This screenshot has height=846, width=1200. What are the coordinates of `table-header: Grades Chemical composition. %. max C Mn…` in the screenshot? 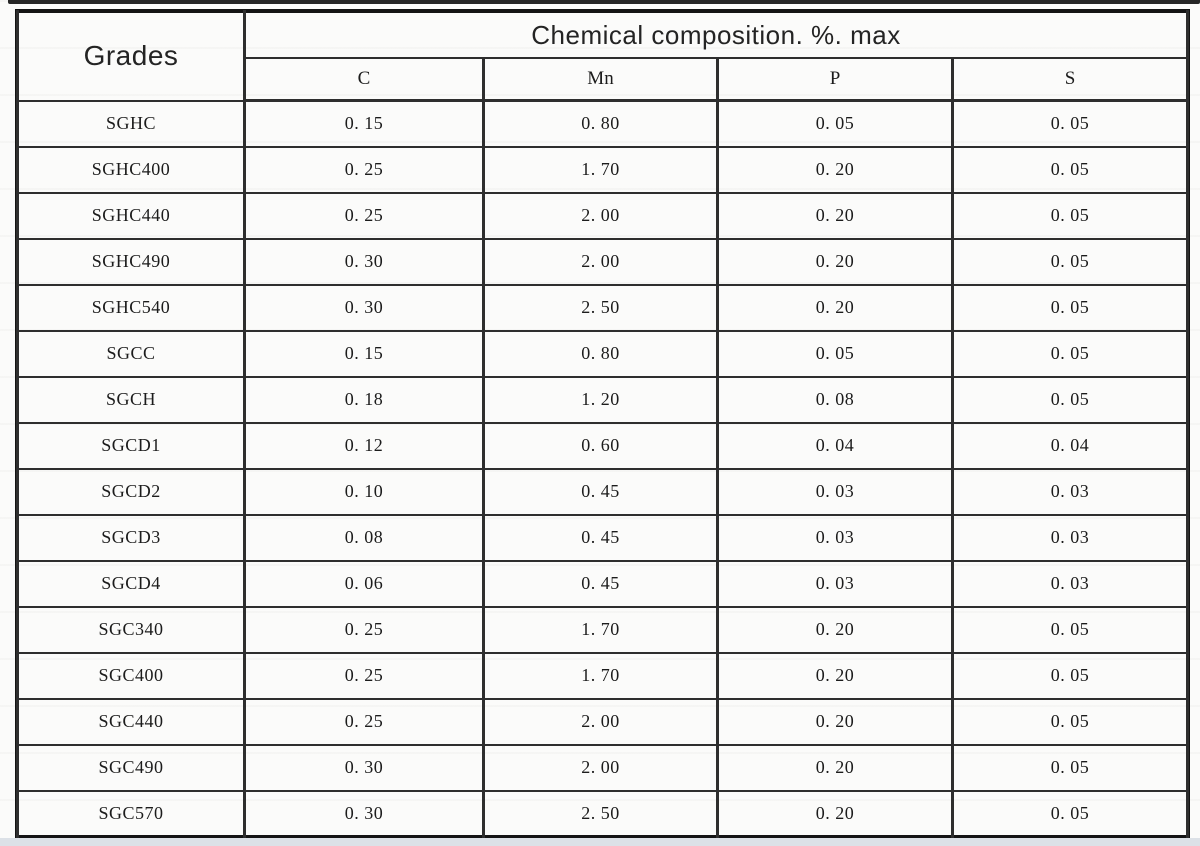 It's located at (603, 56).